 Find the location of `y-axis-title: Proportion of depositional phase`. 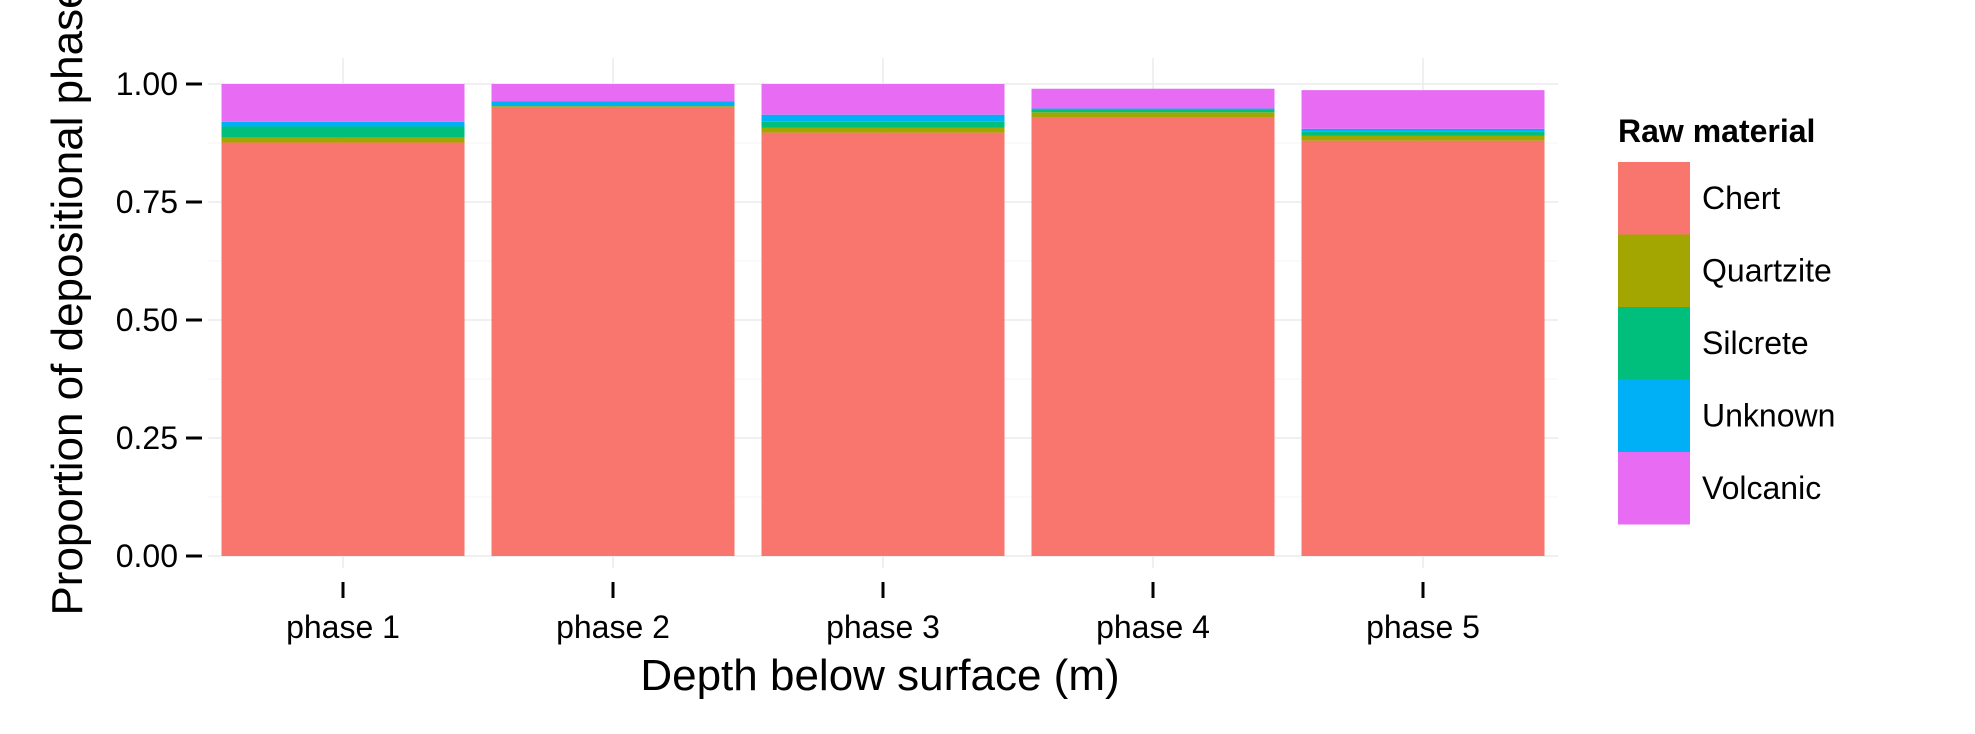

y-axis-title: Proportion of depositional phase is located at coordinates (67, 308).